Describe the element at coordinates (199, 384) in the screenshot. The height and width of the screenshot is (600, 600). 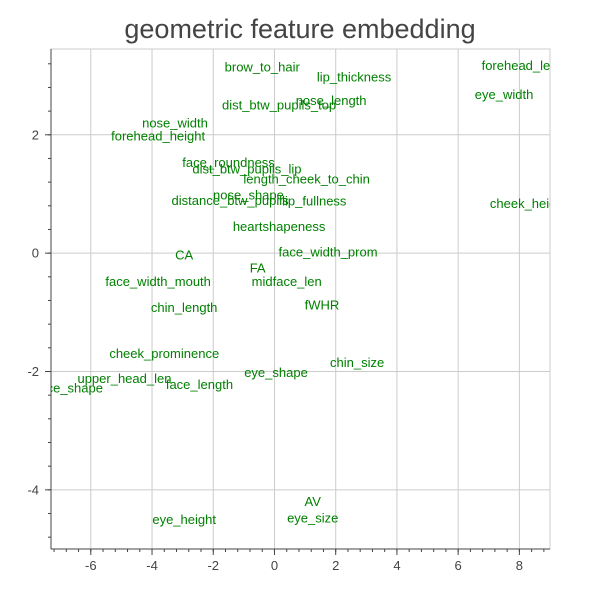
I see `point-label: face_length` at that location.